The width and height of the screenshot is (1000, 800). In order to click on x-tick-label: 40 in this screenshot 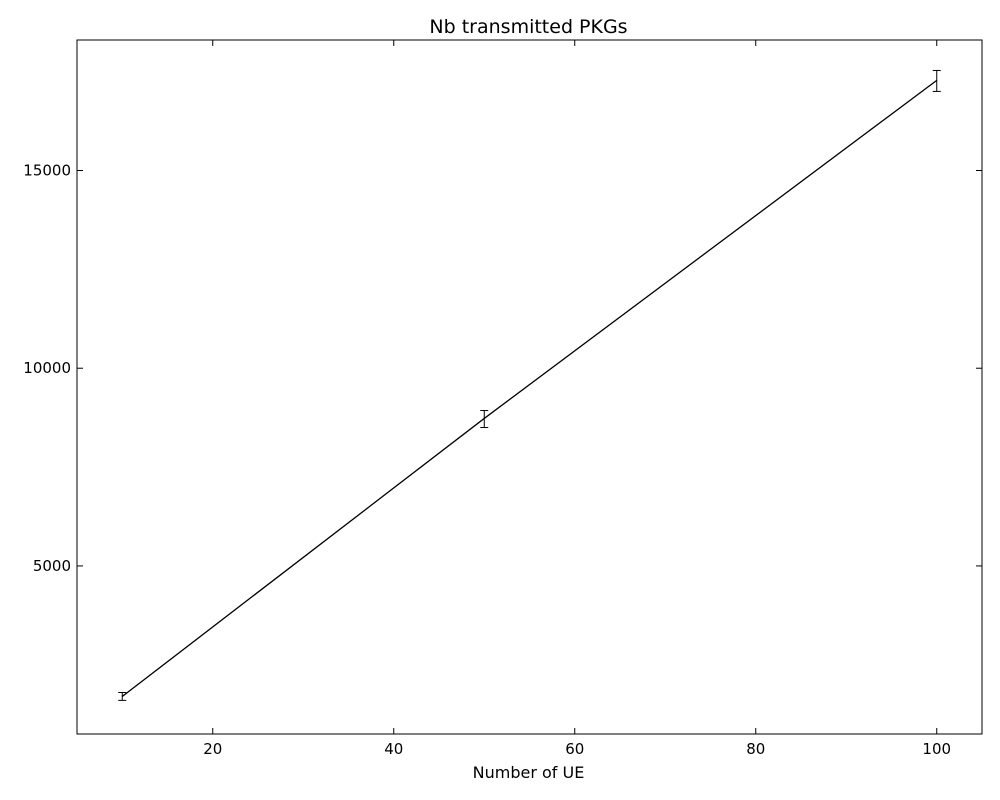, I will do `click(393, 749)`.